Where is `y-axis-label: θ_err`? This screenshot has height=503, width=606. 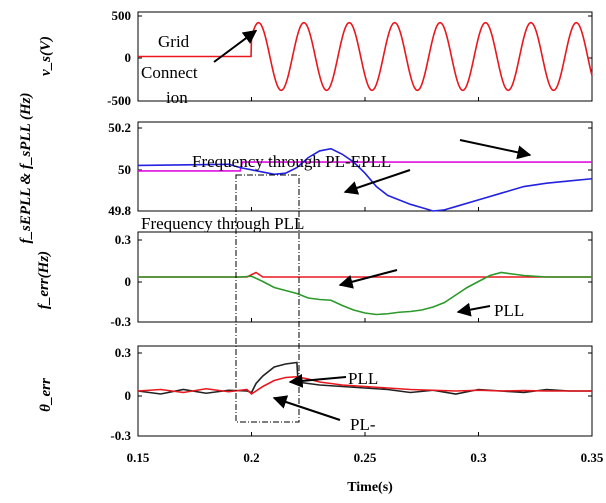 y-axis-label: θ_err is located at coordinates (46, 395).